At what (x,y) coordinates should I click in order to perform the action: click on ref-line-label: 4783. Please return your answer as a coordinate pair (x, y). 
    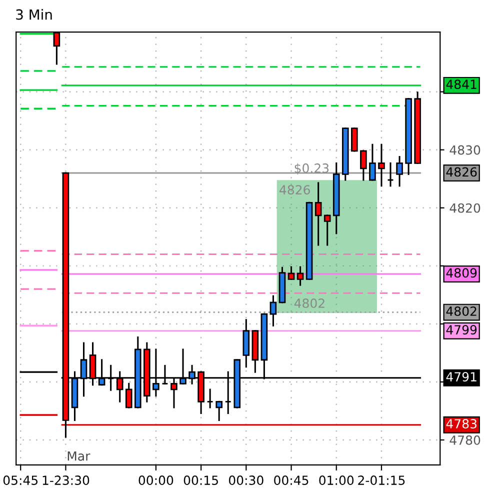
    Looking at the image, I should click on (461, 423).